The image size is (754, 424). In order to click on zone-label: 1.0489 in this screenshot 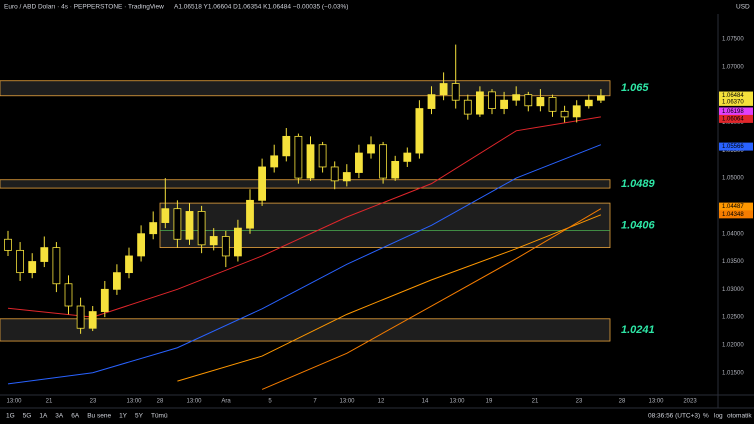, I will do `click(638, 184)`.